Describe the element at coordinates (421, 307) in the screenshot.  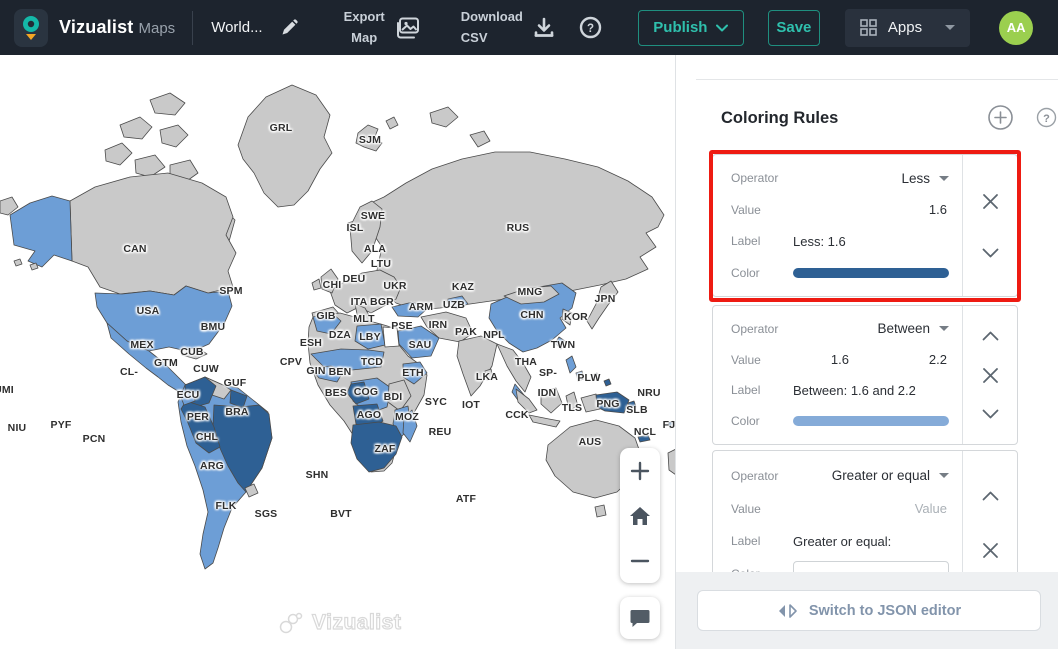
I see `map-label-ARM: ARM` at that location.